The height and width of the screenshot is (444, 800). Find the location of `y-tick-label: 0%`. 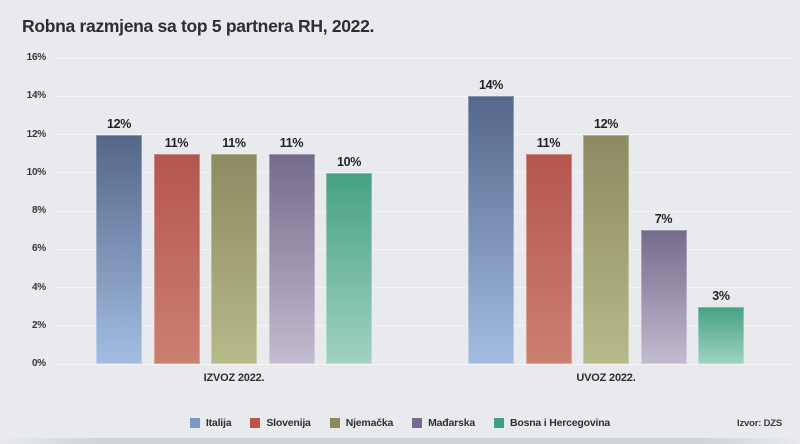

y-tick-label: 0% is located at coordinates (38, 363).